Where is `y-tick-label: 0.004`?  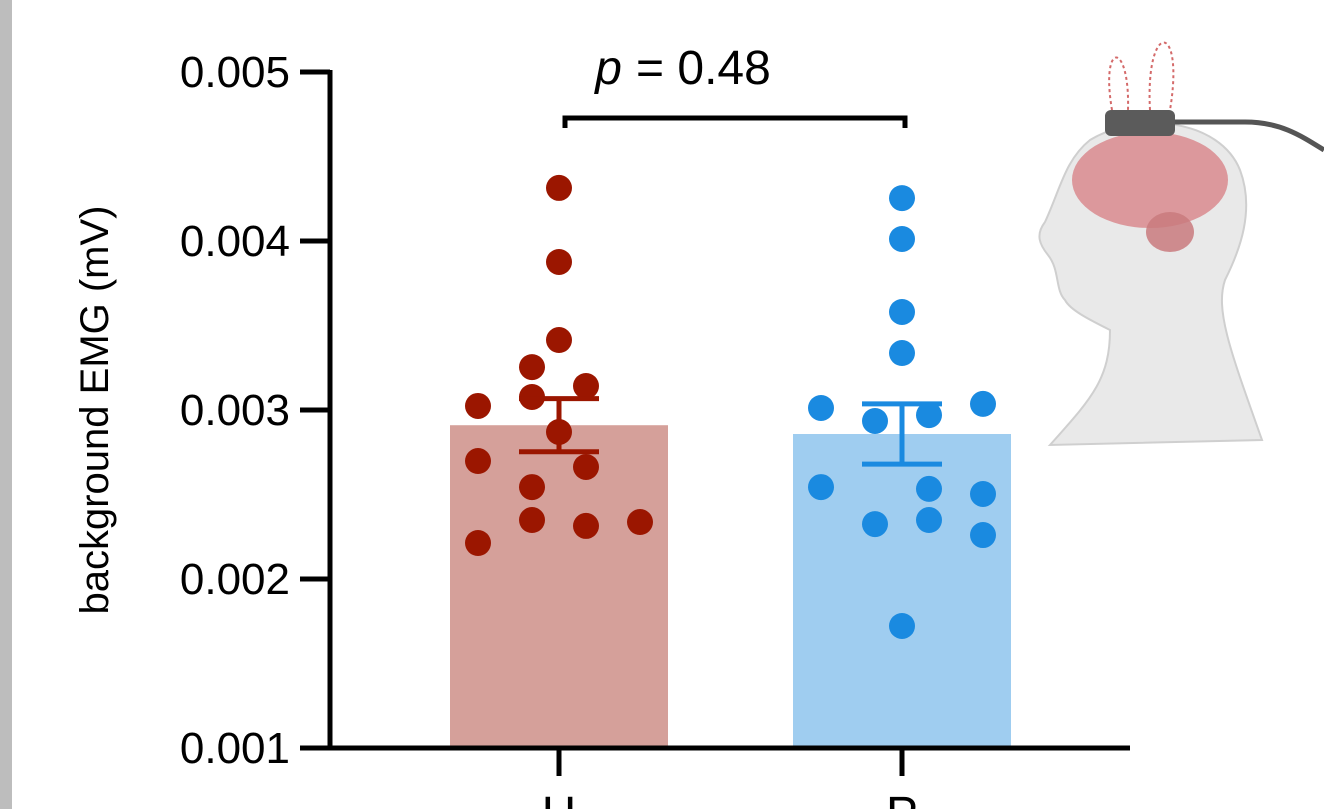
y-tick-label: 0.004 is located at coordinates (235, 241).